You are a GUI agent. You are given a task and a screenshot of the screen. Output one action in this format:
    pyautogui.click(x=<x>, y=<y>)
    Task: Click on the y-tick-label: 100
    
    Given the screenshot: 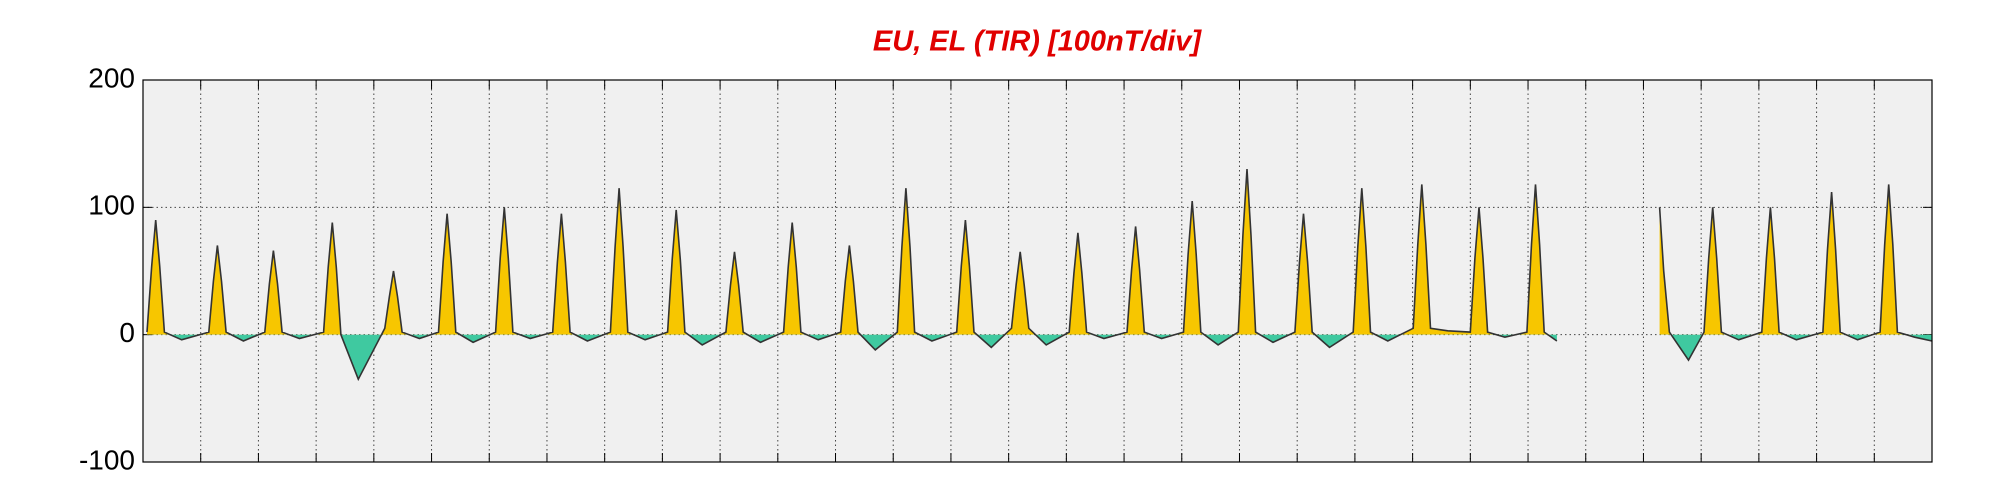 What is the action you would take?
    pyautogui.click(x=111, y=205)
    